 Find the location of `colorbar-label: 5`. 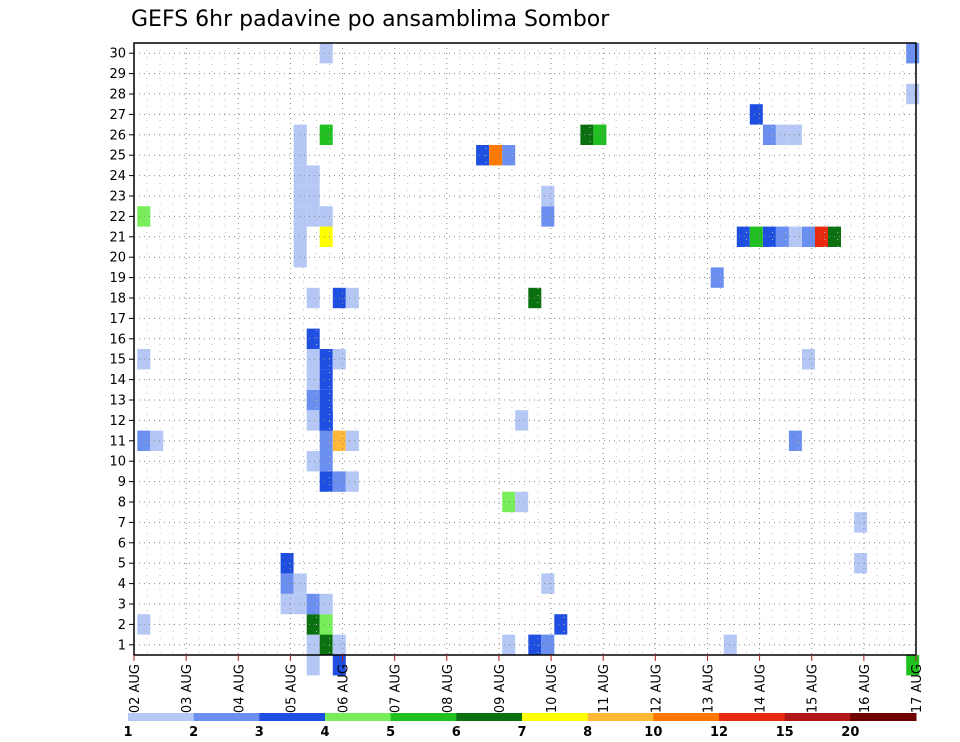

colorbar-label: 5 is located at coordinates (390, 732).